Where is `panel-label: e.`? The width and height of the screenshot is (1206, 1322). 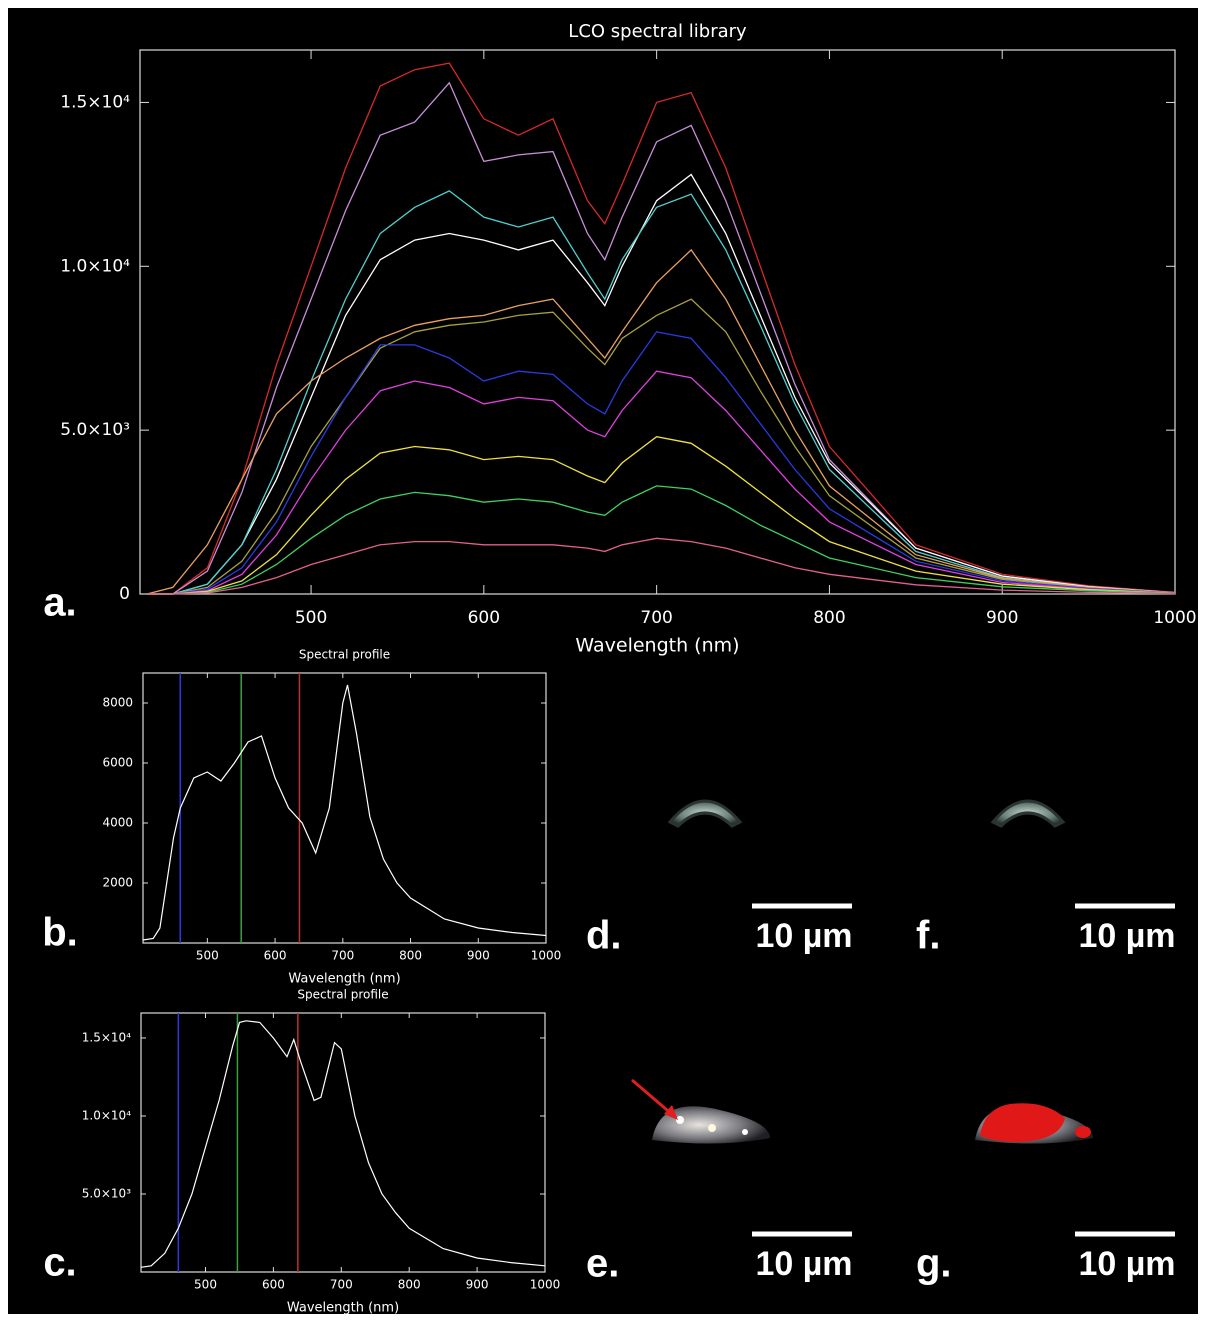 panel-label: e. is located at coordinates (602, 1264).